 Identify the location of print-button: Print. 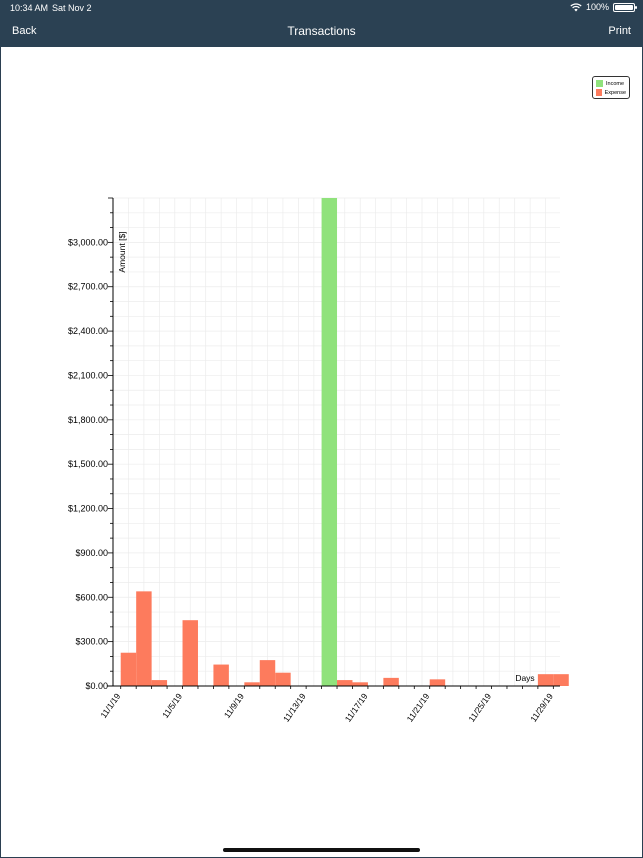
(619, 31).